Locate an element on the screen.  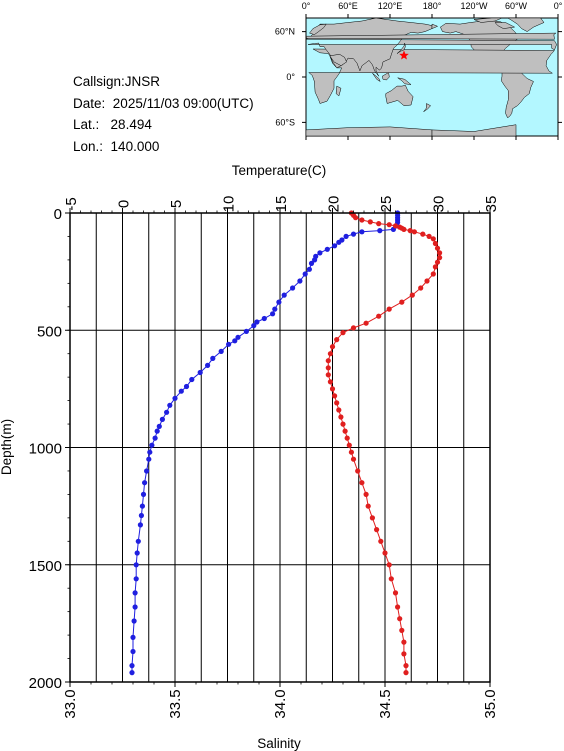
bottom-axis-tick-label: 34.0 is located at coordinates (280, 703).